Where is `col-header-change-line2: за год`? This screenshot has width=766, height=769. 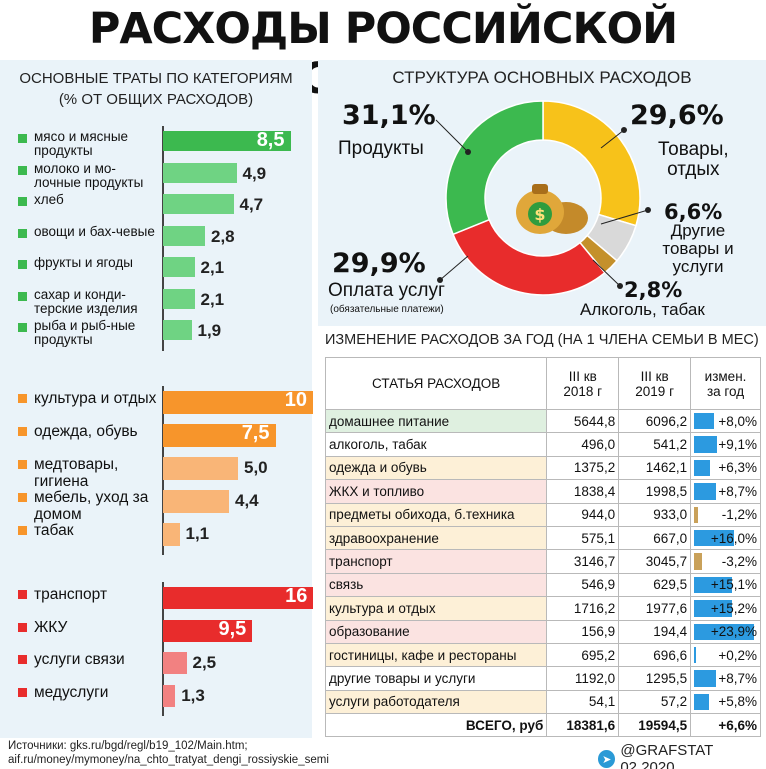 col-header-change-line2: за год is located at coordinates (725, 391).